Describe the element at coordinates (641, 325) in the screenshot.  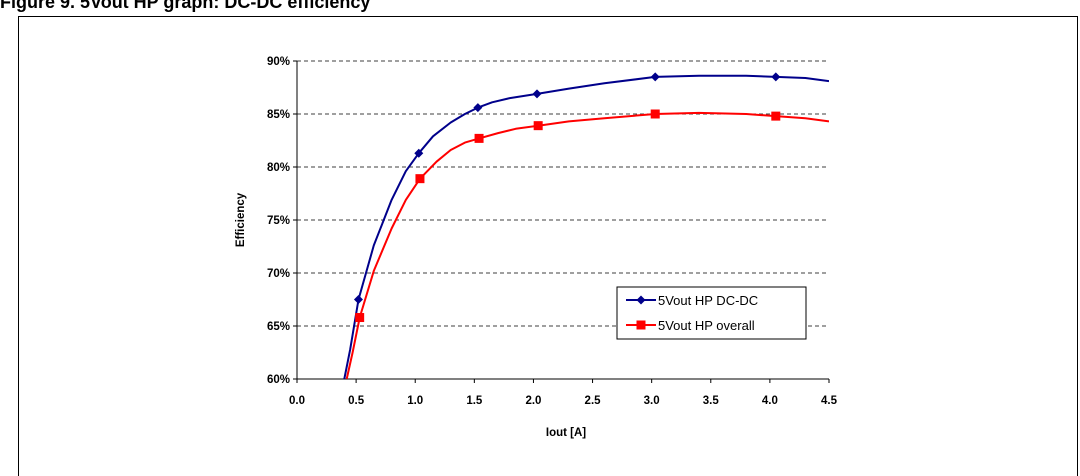
I see `legend-marker-square` at that location.